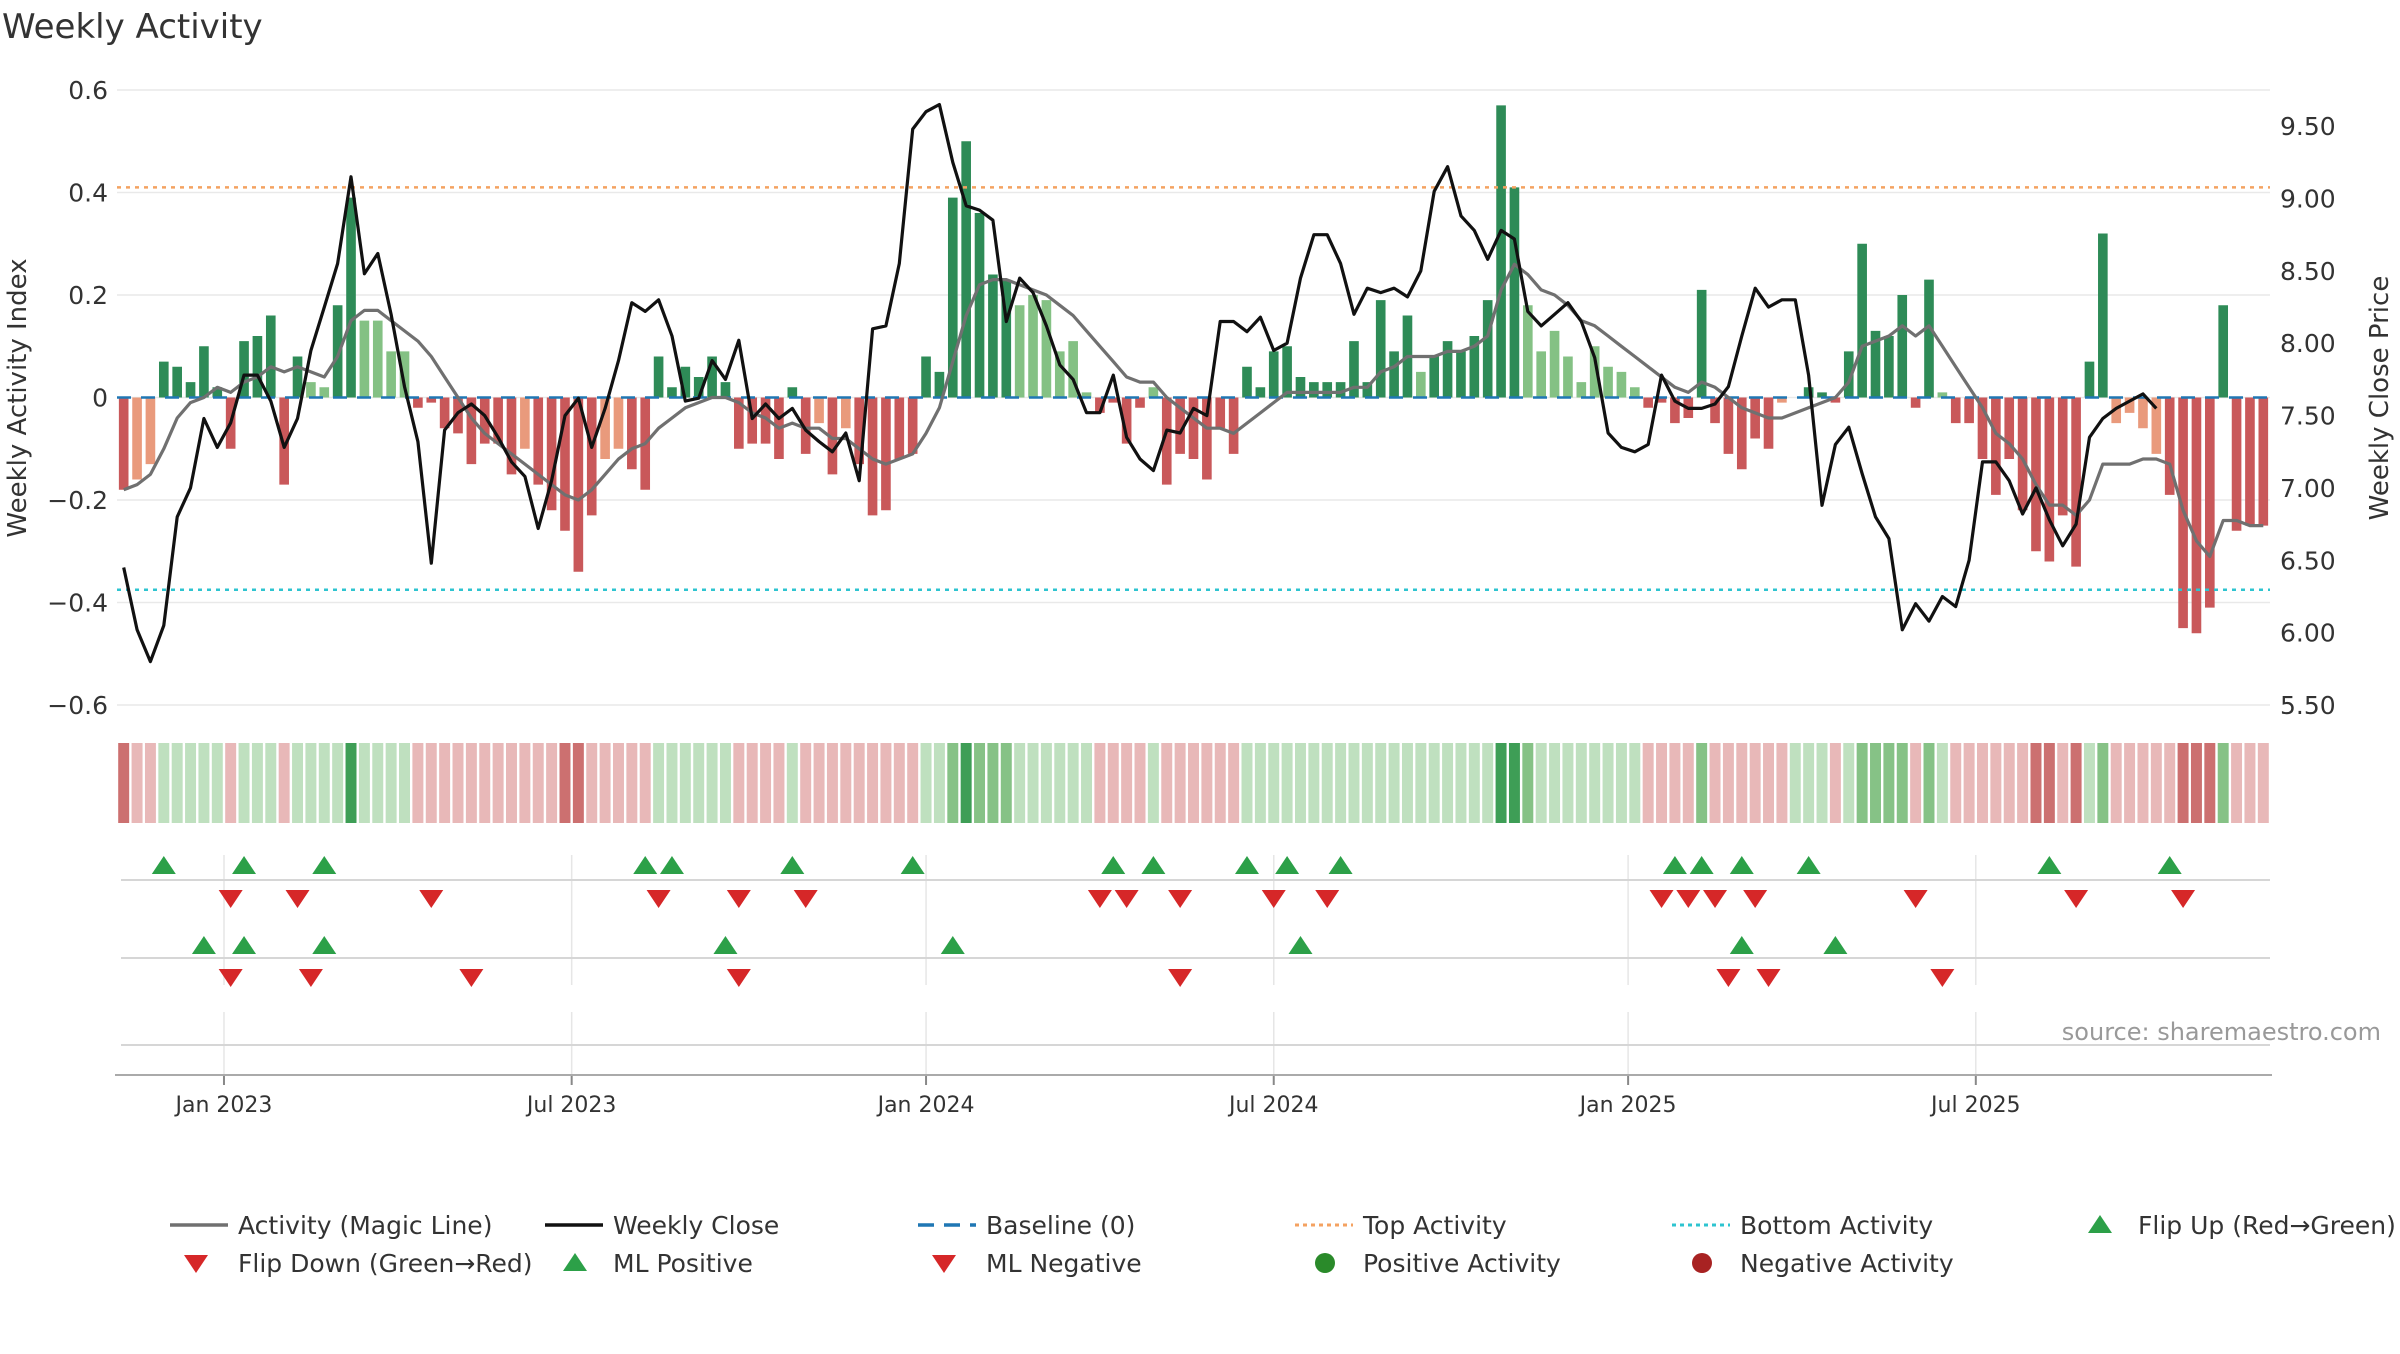 The width and height of the screenshot is (2400, 1354). What do you see at coordinates (1325, 1263) in the screenshot?
I see `legend-circle-icon` at bounding box center [1325, 1263].